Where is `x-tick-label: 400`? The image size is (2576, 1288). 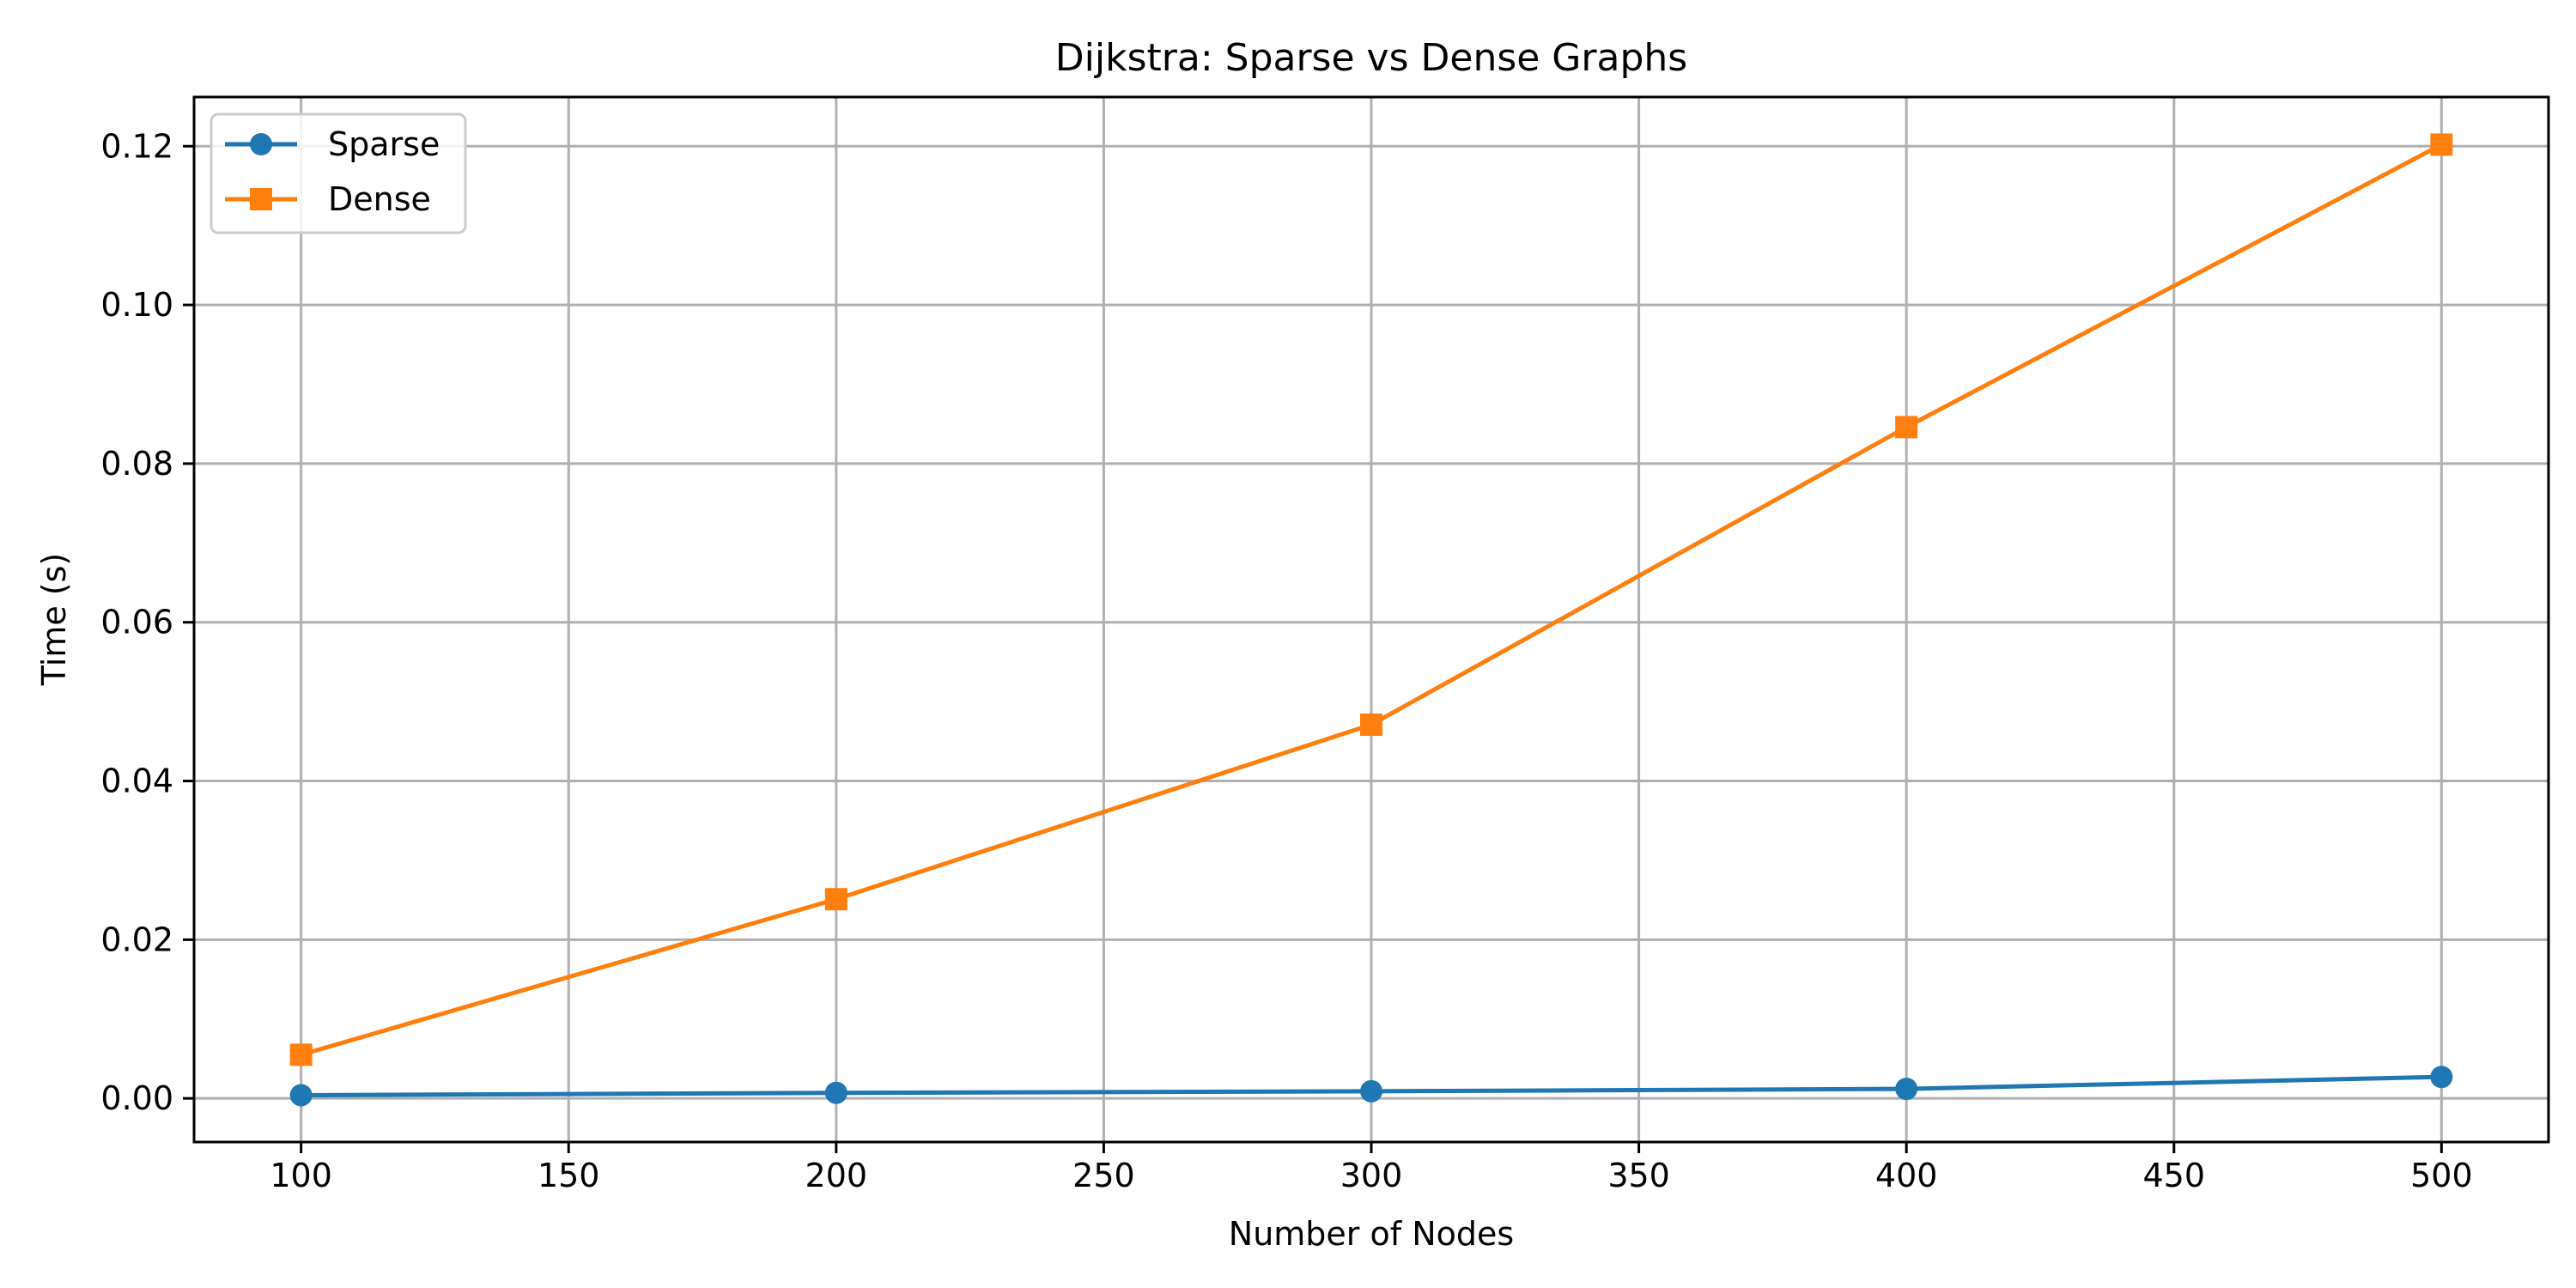 x-tick-label: 400 is located at coordinates (1907, 1175).